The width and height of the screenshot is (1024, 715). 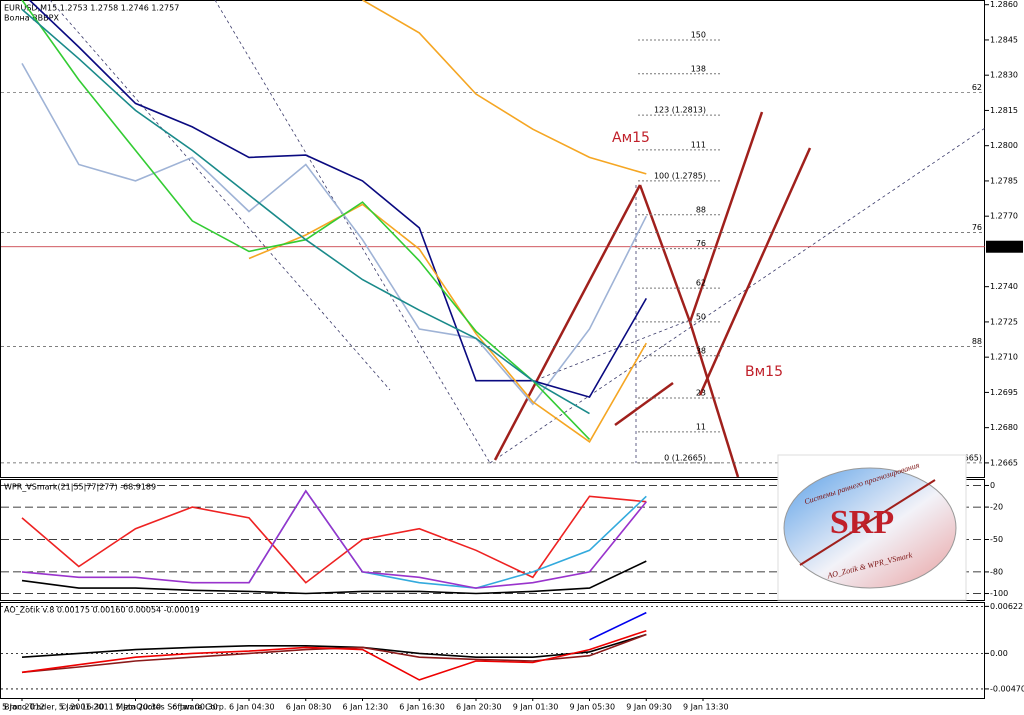 I want to click on current-price-box, so click(x=1004, y=246).